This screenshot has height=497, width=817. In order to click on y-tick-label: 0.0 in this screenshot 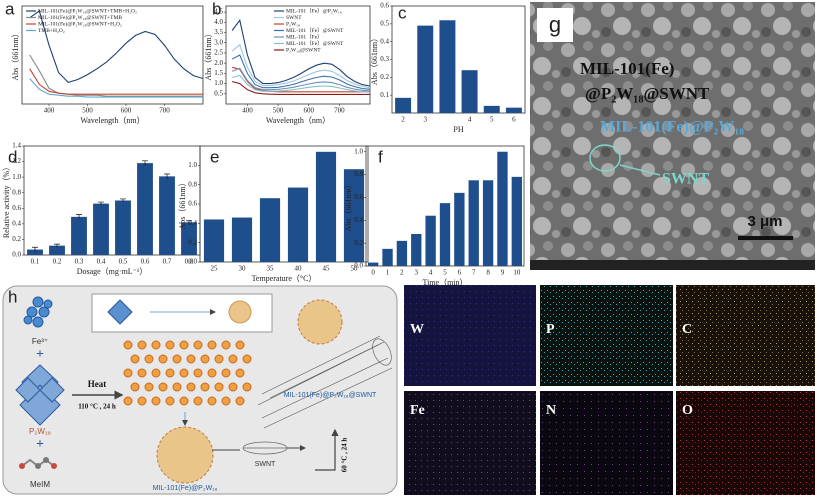, I will do `click(16, 255)`.